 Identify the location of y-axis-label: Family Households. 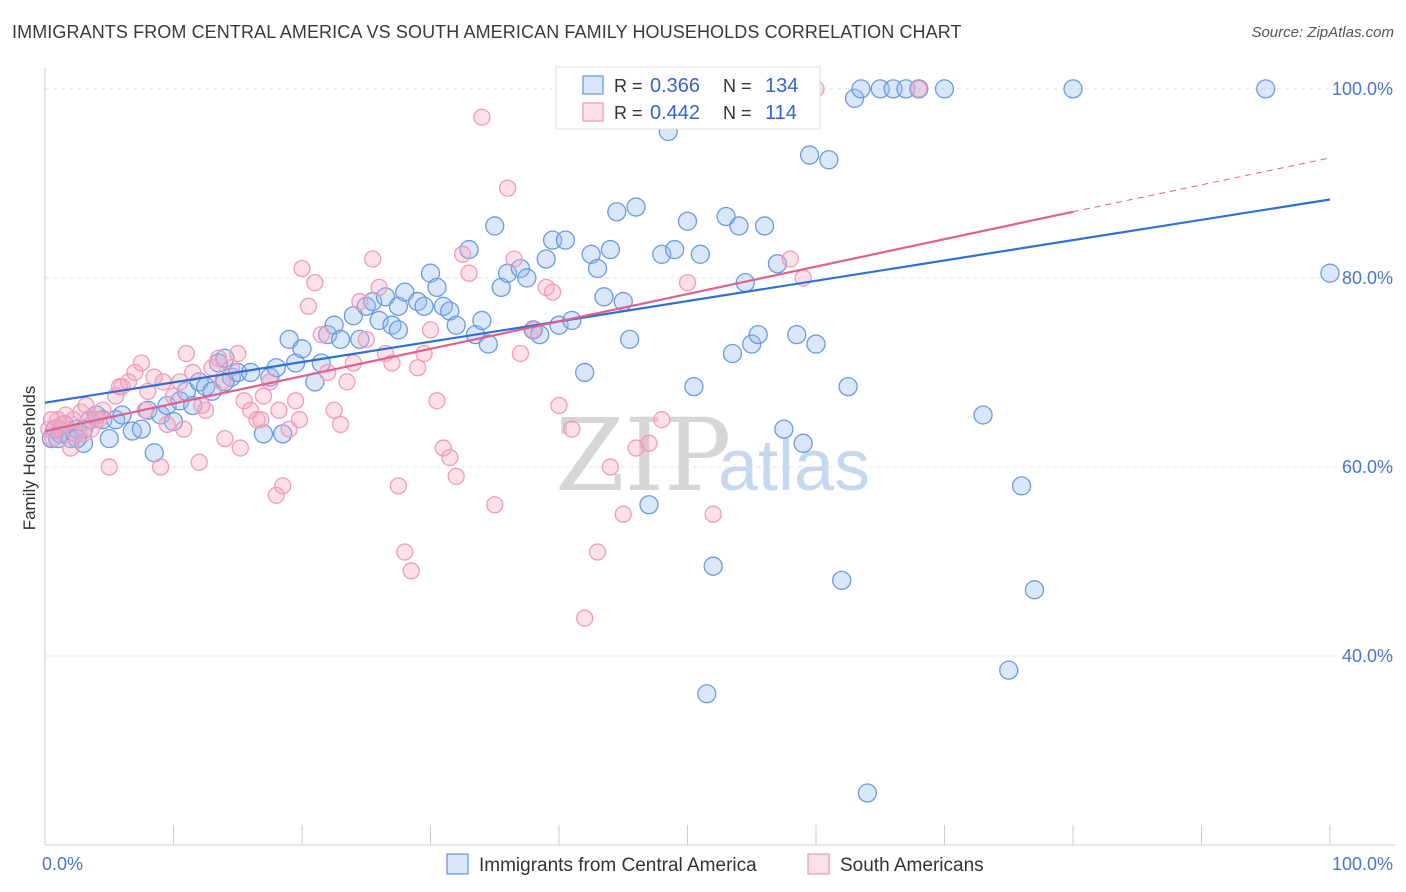
(29, 458).